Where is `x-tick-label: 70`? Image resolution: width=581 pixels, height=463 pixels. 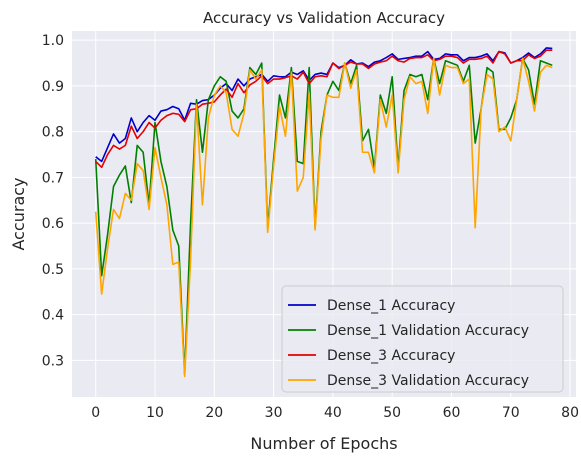
x-tick-label: 70 is located at coordinates (511, 413).